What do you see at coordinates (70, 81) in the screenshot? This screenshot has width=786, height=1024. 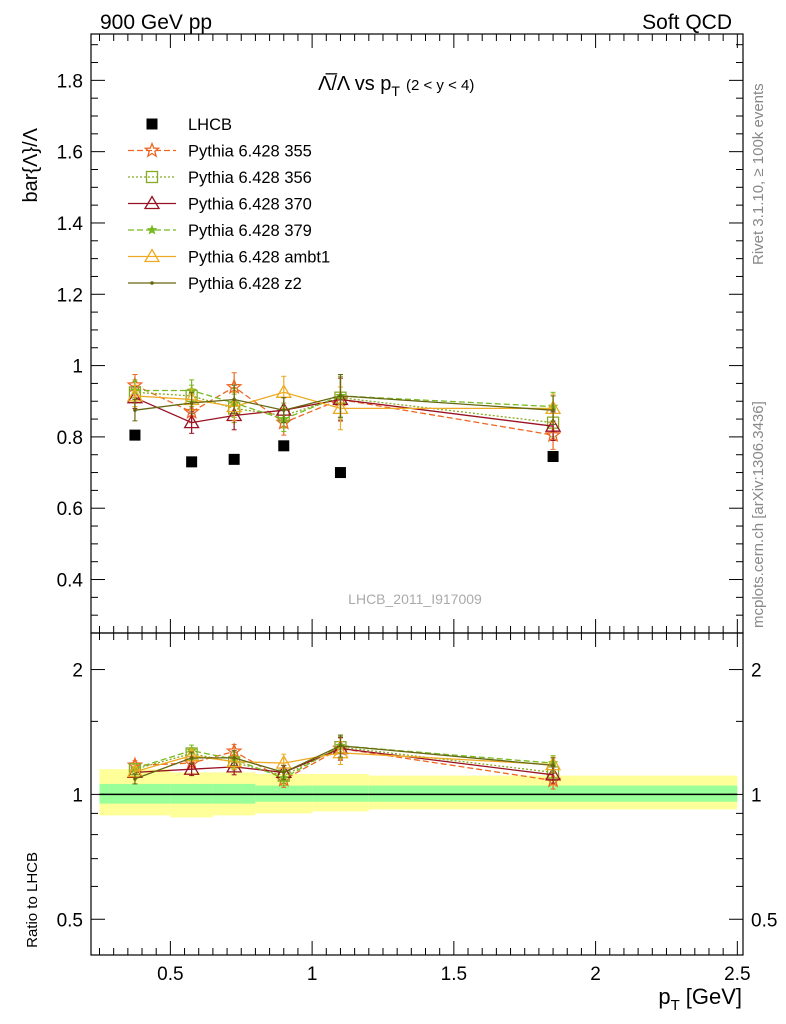 I see `main-ytick-label: 1.8` at bounding box center [70, 81].